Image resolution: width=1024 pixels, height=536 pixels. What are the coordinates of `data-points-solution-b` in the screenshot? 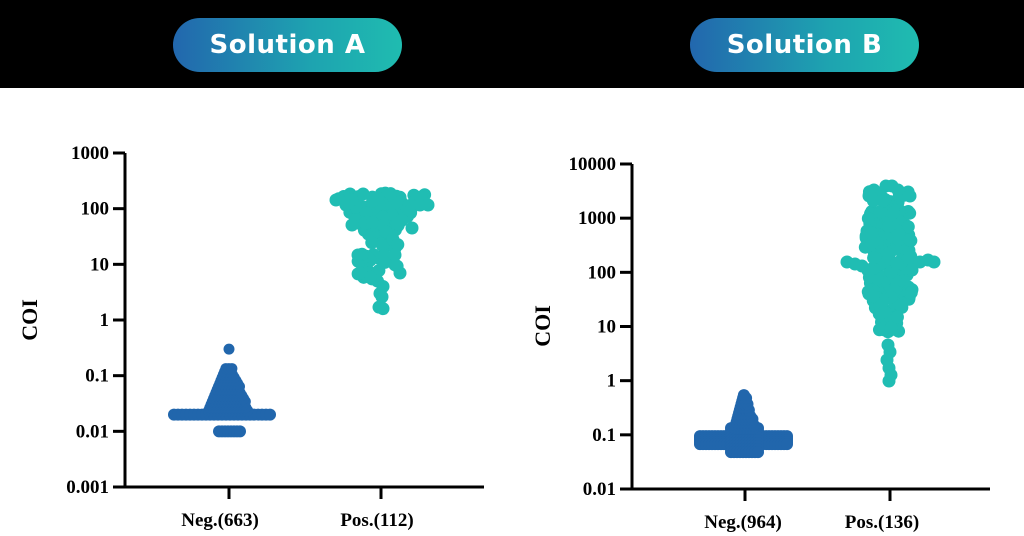 It's located at (817, 319).